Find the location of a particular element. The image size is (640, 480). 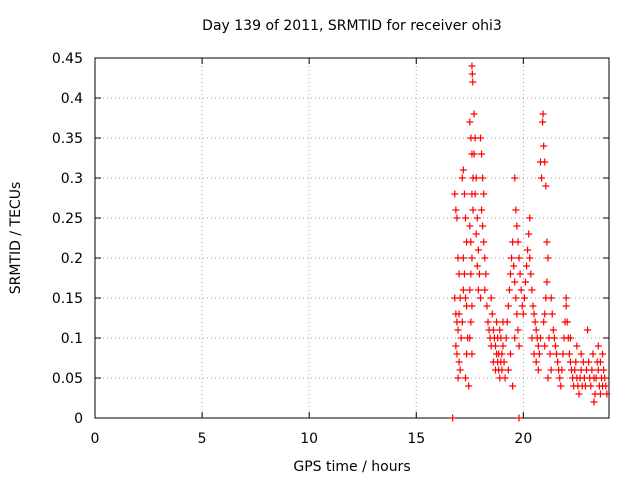

y-axis-label: SRMTID / TECUs is located at coordinates (16, 238).